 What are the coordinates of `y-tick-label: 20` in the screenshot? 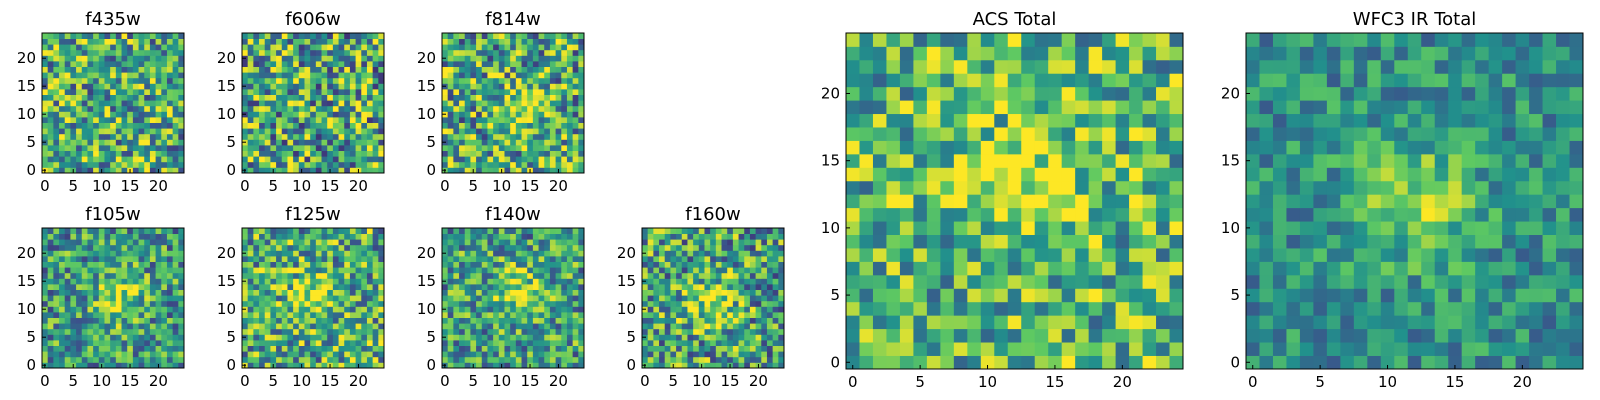 It's located at (426, 58).